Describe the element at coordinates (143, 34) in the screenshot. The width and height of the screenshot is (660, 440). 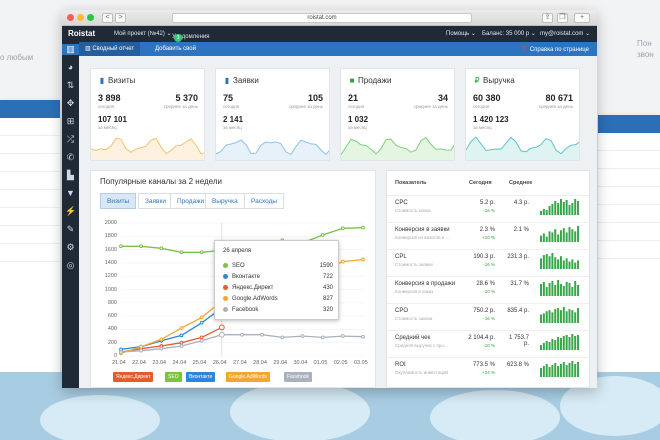
I see `project-selector: Мой проект (№42) ⌄` at that location.